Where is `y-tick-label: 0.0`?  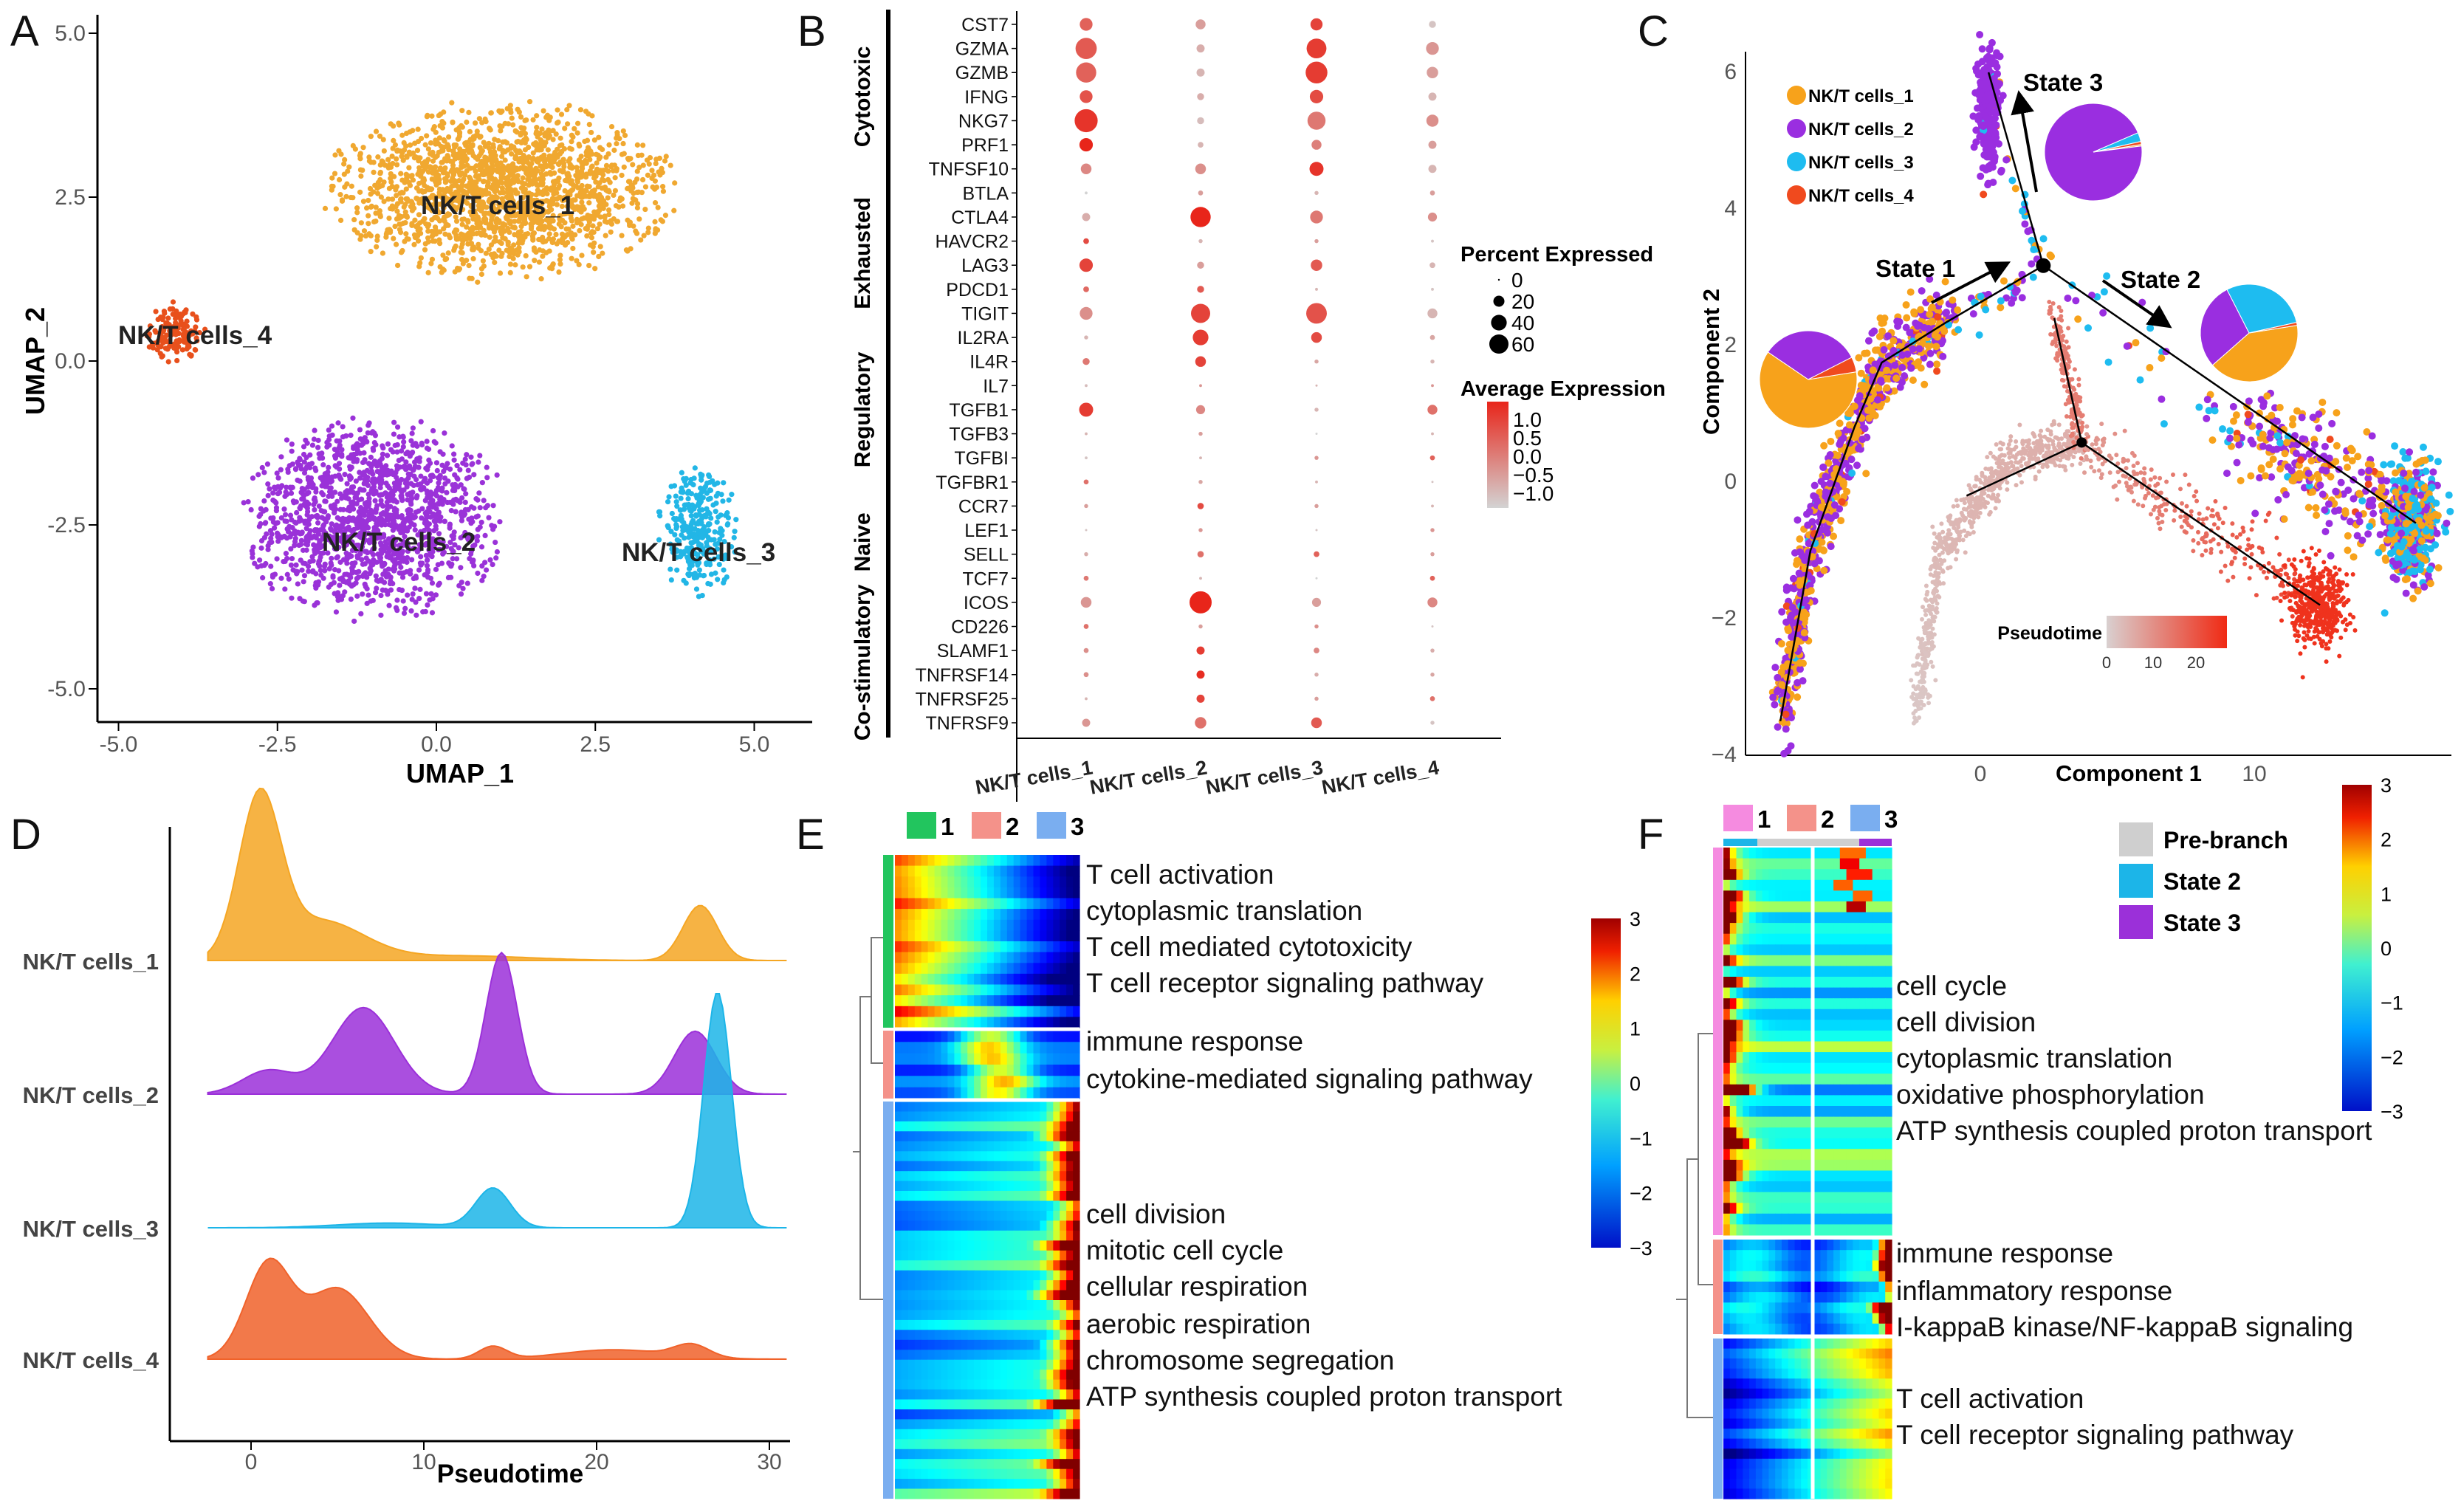
y-tick-label: 0.0 is located at coordinates (71, 361).